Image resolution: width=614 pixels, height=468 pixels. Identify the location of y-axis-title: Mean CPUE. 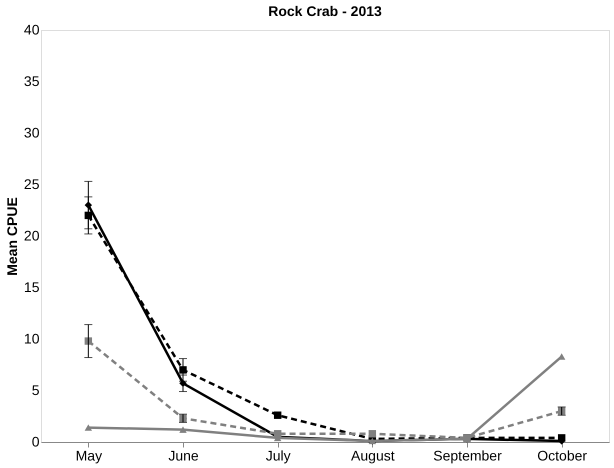
(12, 236).